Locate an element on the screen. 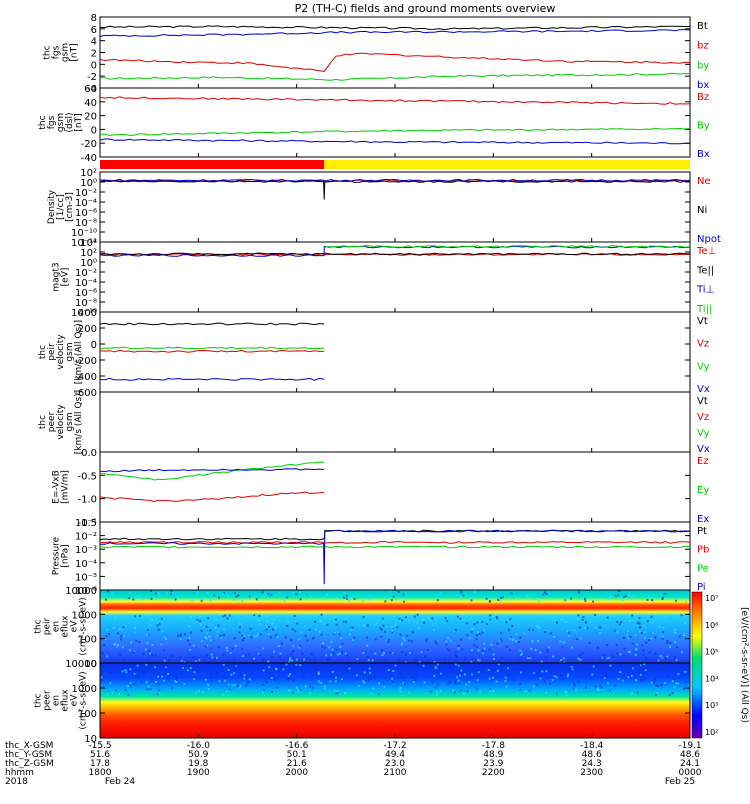 The width and height of the screenshot is (750, 804). ytick-label: 10⁻⁴ is located at coordinates (86, 564).